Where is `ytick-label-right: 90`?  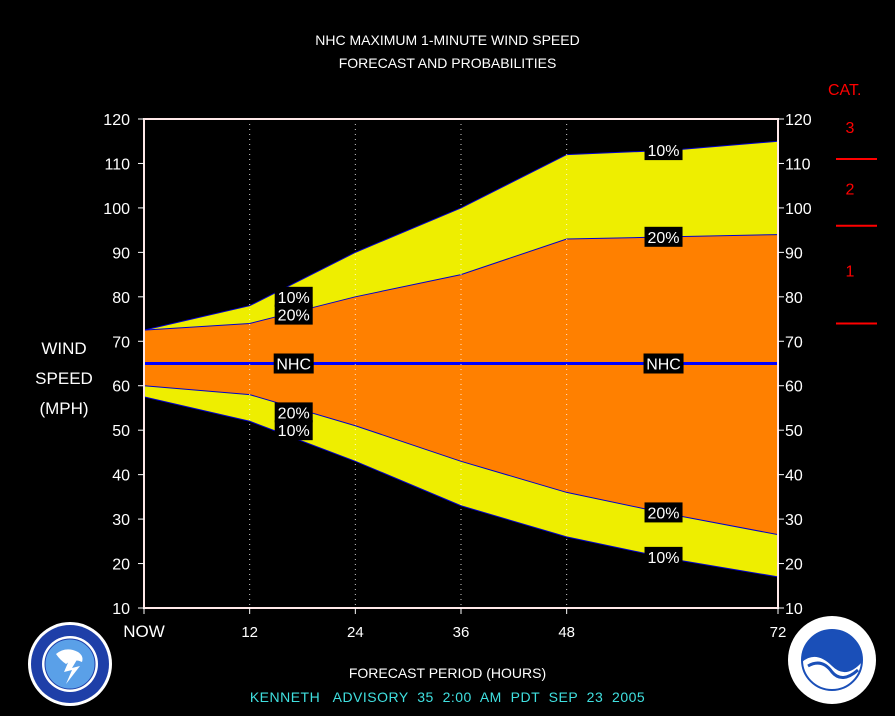
ytick-label-right: 90 is located at coordinates (794, 253).